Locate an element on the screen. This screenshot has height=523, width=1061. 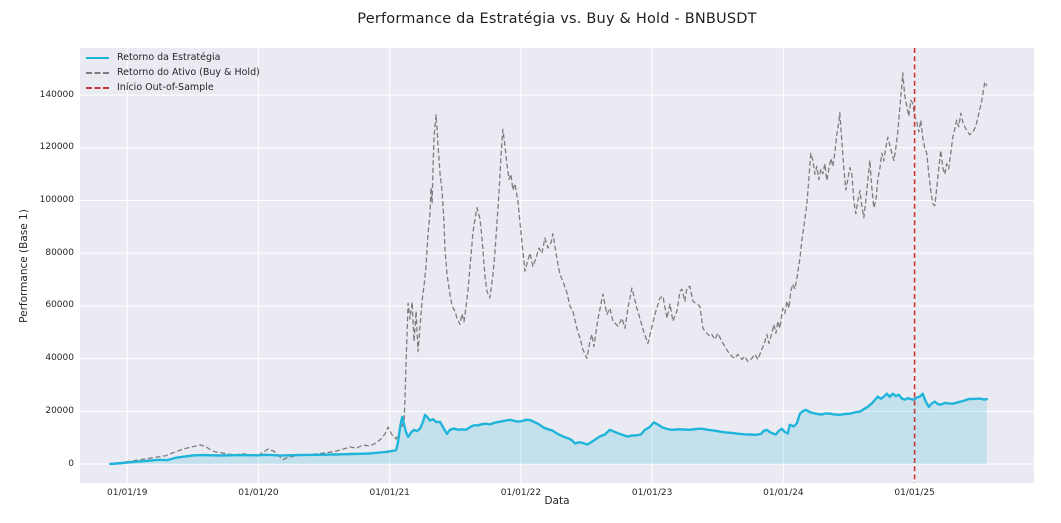
x-tick-label: 01/01/21 is located at coordinates (389, 493).